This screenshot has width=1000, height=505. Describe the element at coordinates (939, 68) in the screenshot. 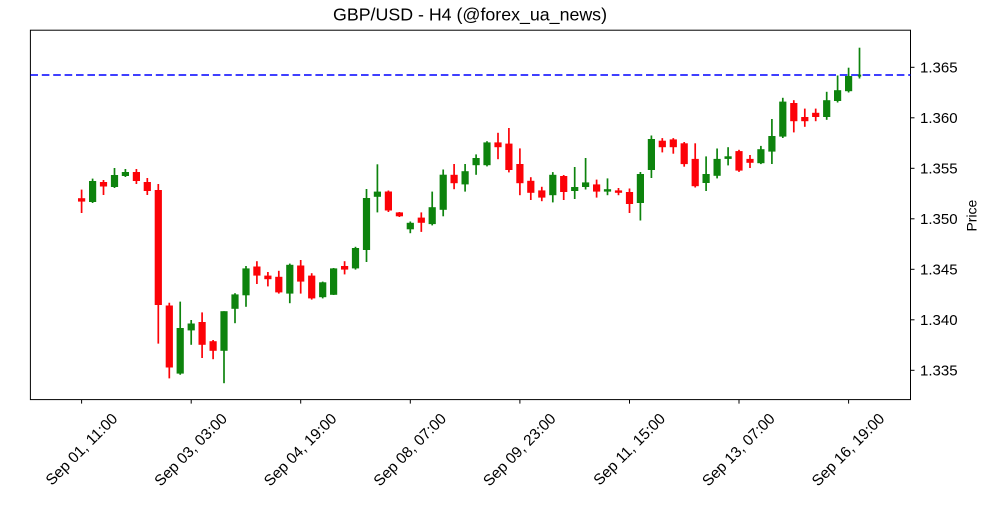

I see `svg-text: 1.365` at that location.